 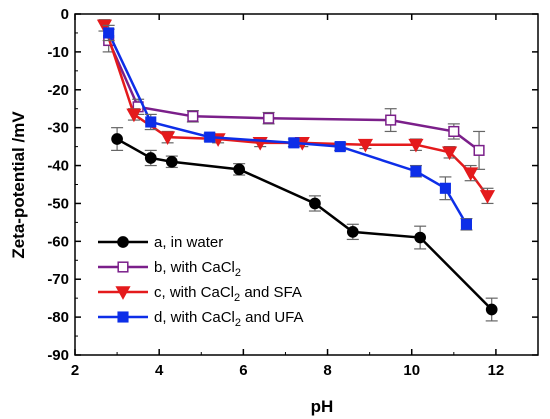 I want to click on x-tick-label: 2, so click(x=75, y=370).